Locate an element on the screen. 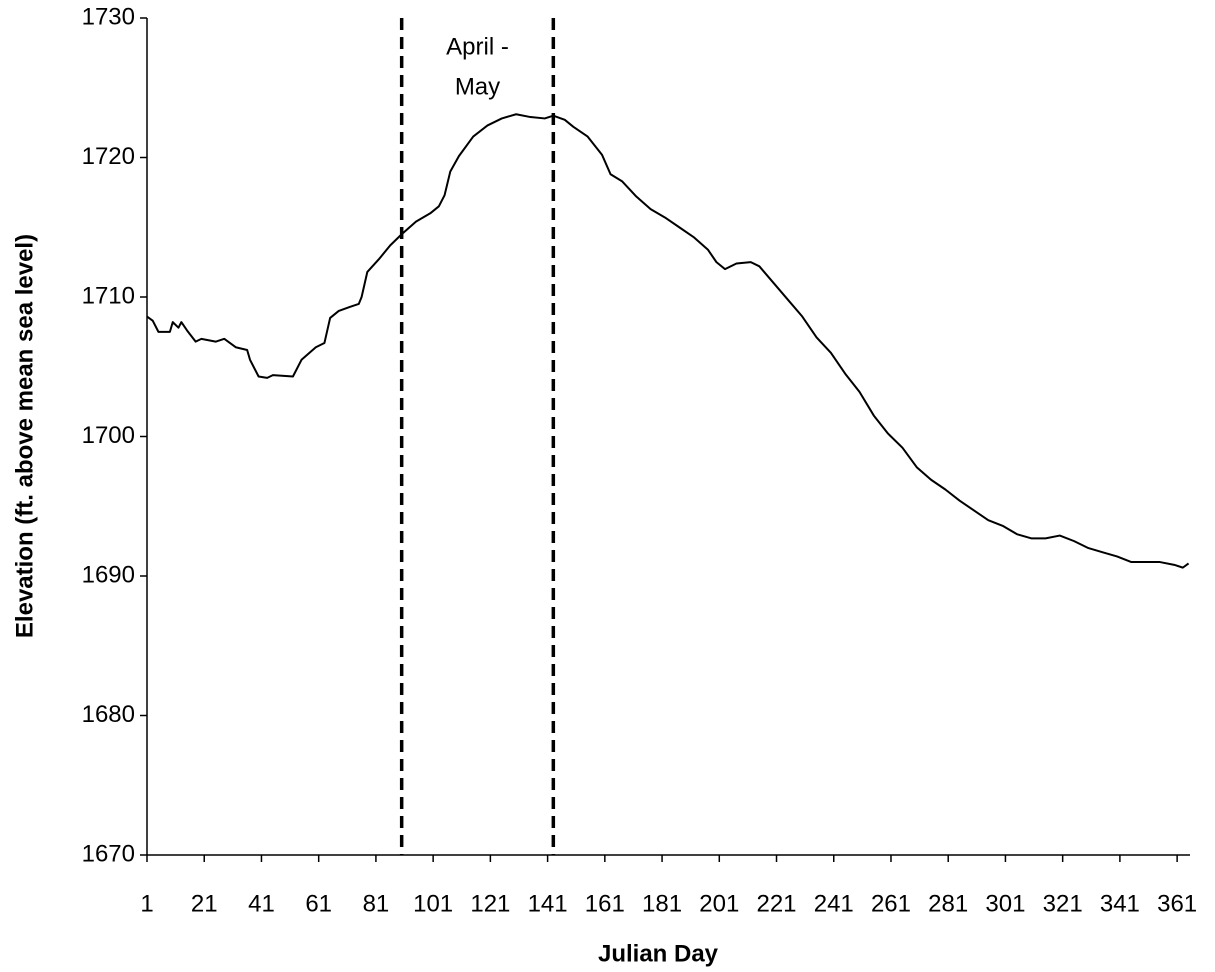 This screenshot has width=1215, height=972. x-tick-label: 341 is located at coordinates (1120, 903).